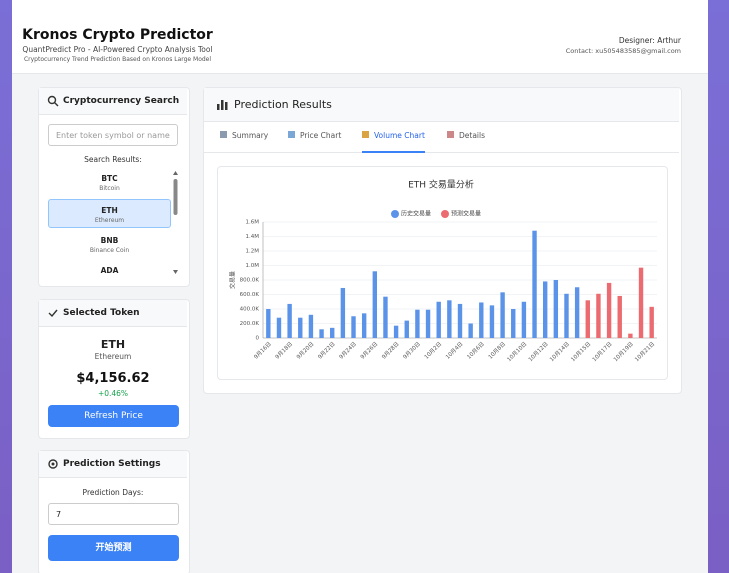 The width and height of the screenshot is (729, 573). Describe the element at coordinates (263, 351) in the screenshot. I see `x-tick-label: 9月16日` at that location.